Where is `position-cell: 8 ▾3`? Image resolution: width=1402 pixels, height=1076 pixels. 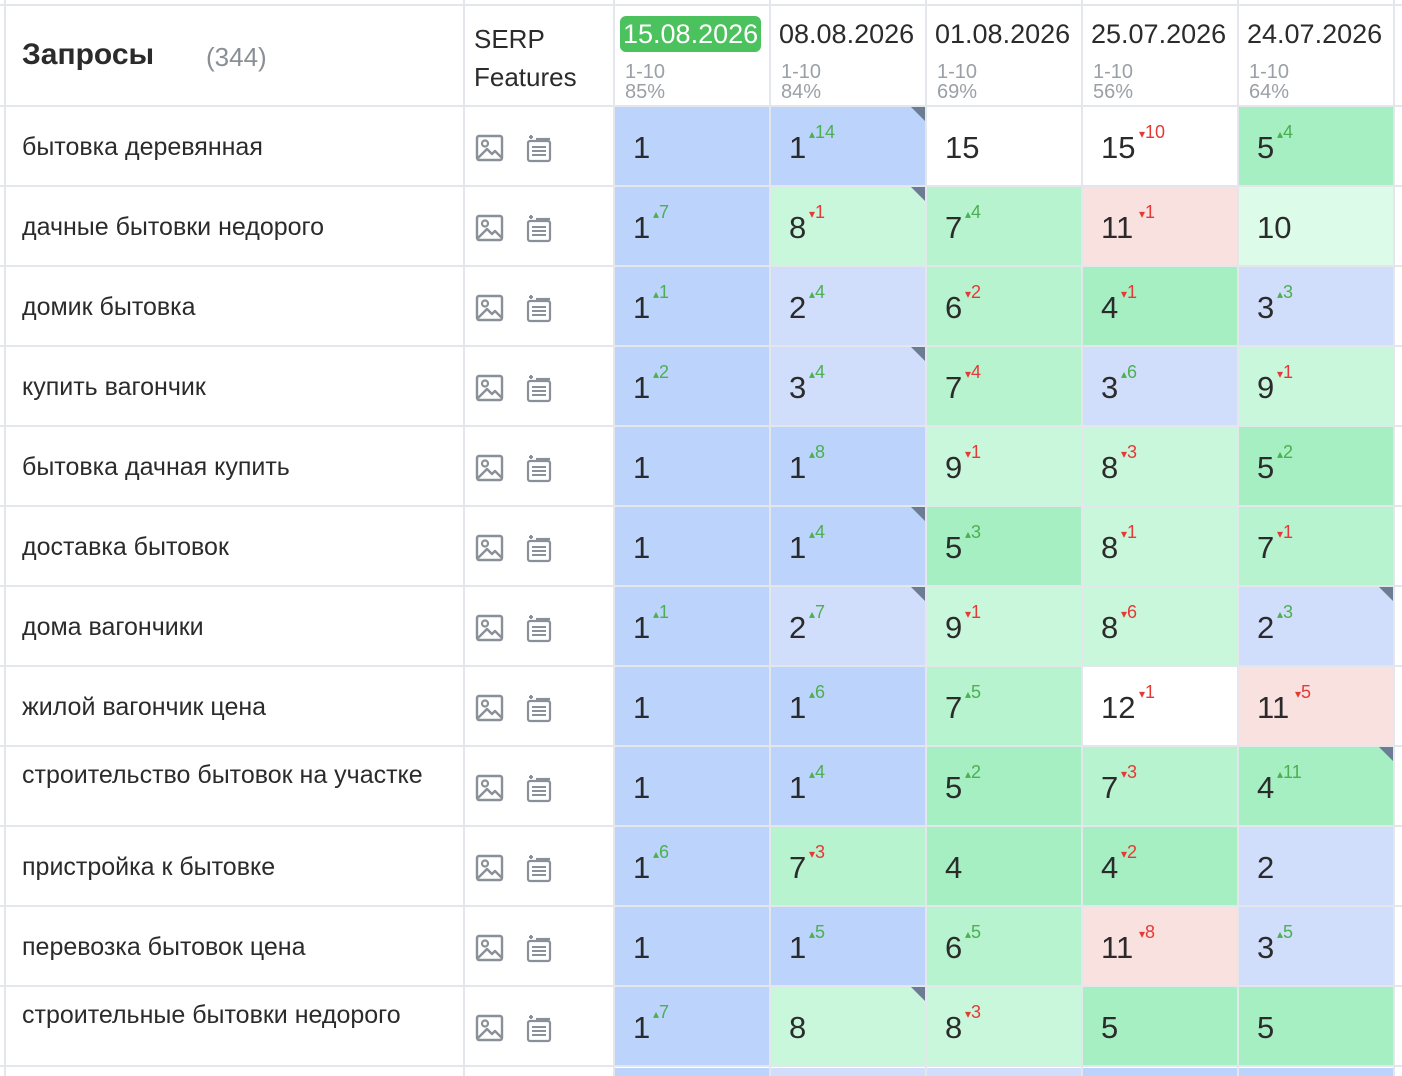
position-cell: 8 ▾3 is located at coordinates (1005, 1026).